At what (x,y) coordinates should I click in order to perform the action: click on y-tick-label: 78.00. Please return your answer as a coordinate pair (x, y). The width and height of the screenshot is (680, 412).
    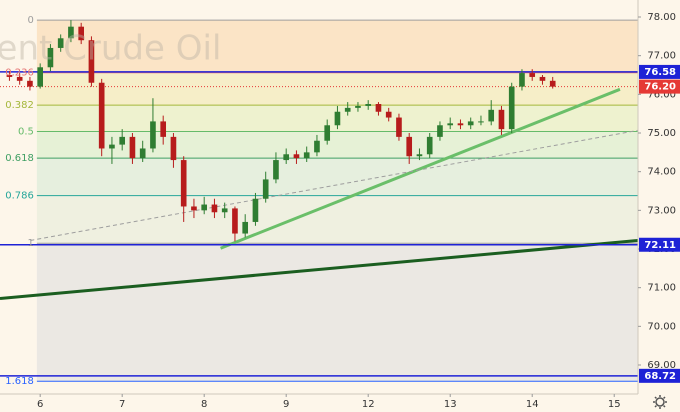
    Looking at the image, I should click on (661, 17).